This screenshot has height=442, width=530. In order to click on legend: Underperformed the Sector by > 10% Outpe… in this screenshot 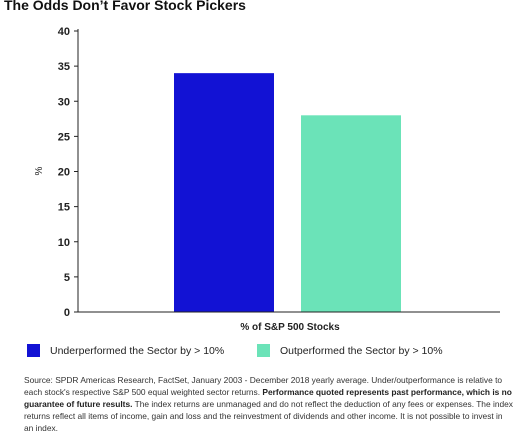, I will do `click(265, 353)`.